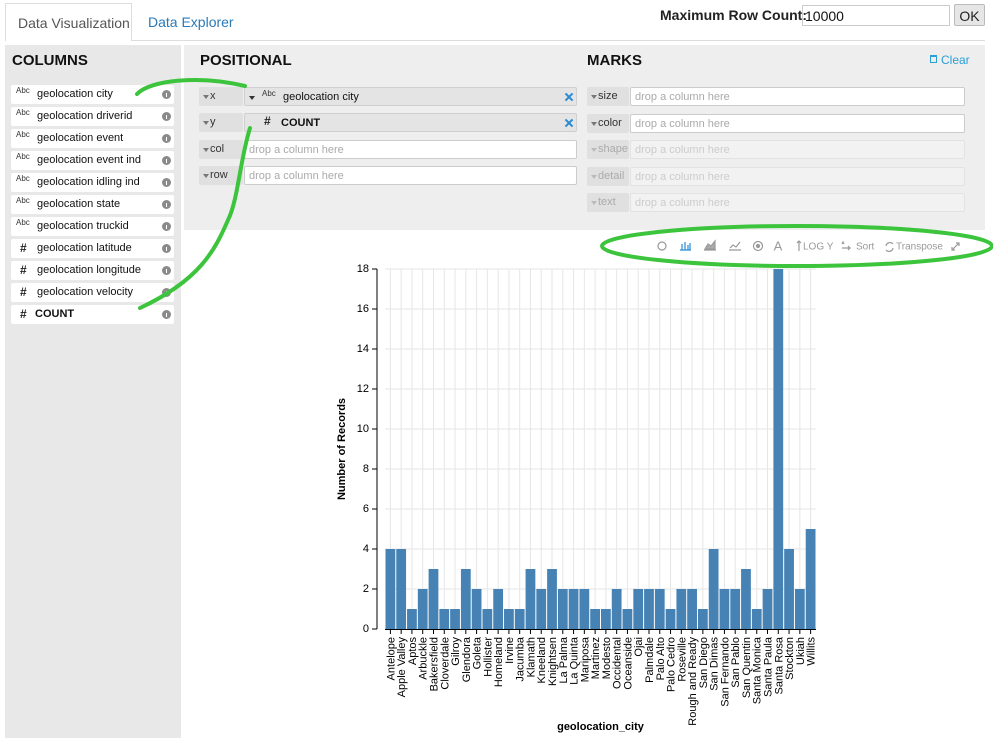 Image resolution: width=993 pixels, height=738 pixels. What do you see at coordinates (85, 116) in the screenshot?
I see `column-name: geolocation driverid` at bounding box center [85, 116].